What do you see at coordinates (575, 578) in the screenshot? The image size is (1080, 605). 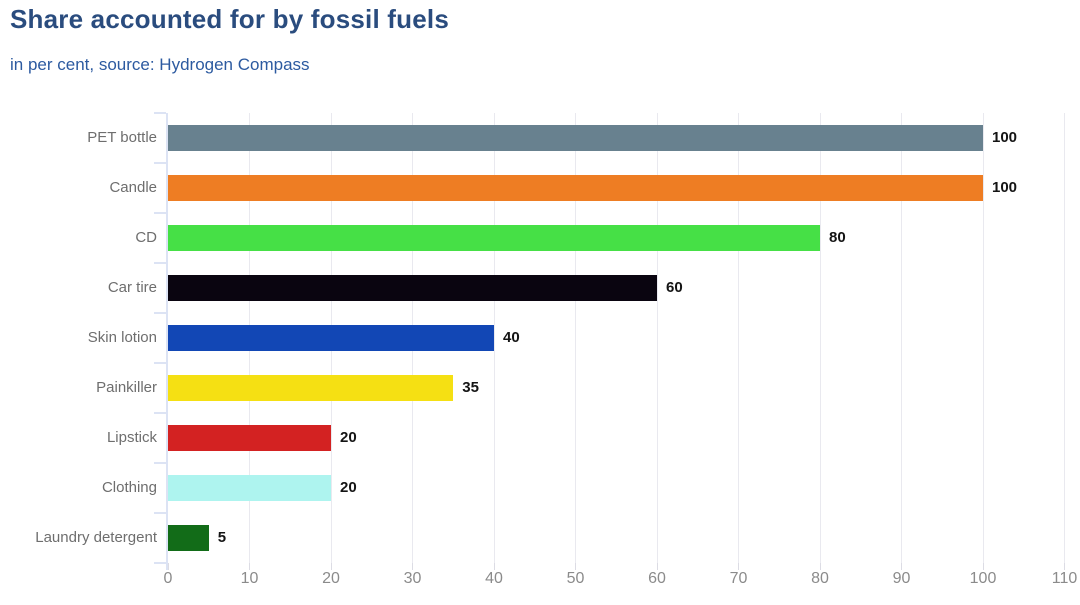 I see `x-axis-tick-label: 50` at bounding box center [575, 578].